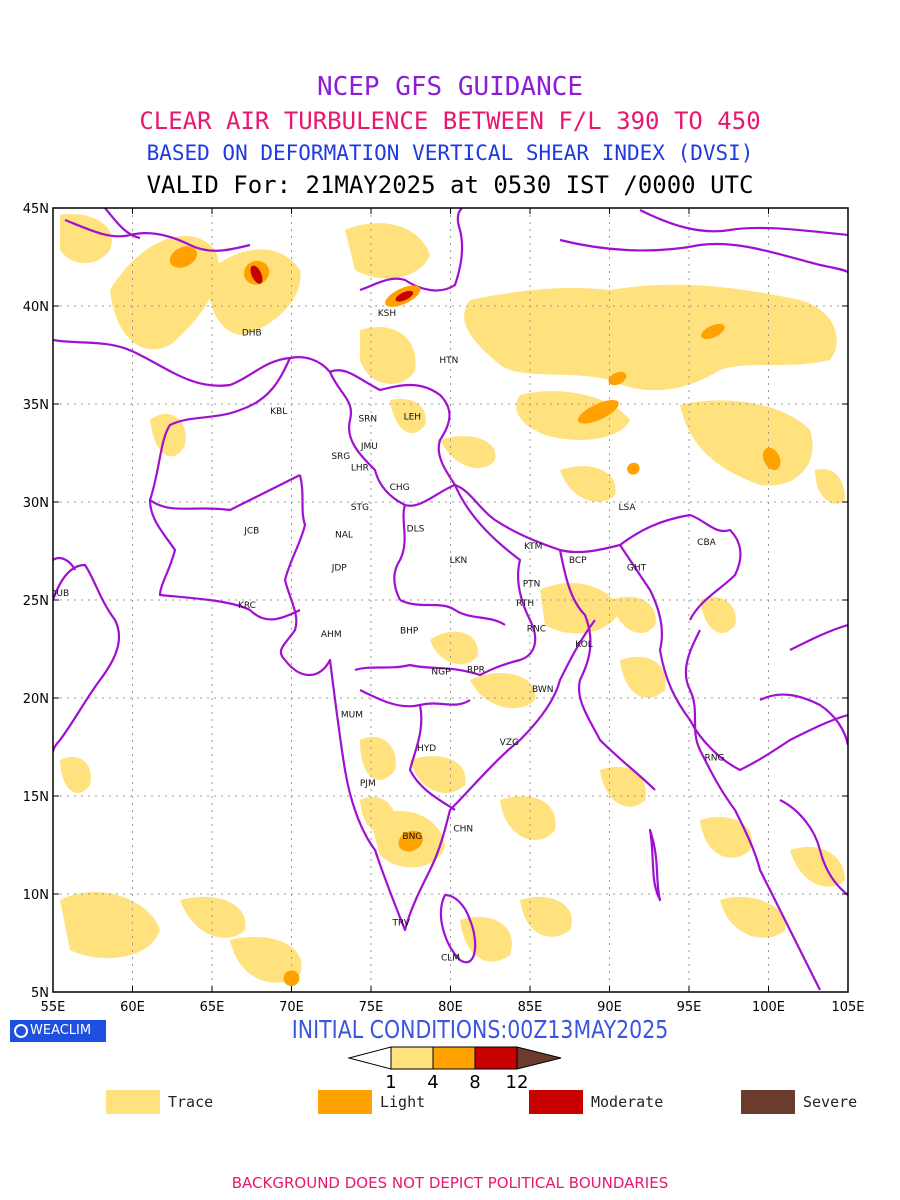  Describe the element at coordinates (533, 547) in the screenshot. I see `station-label: KTM` at that location.